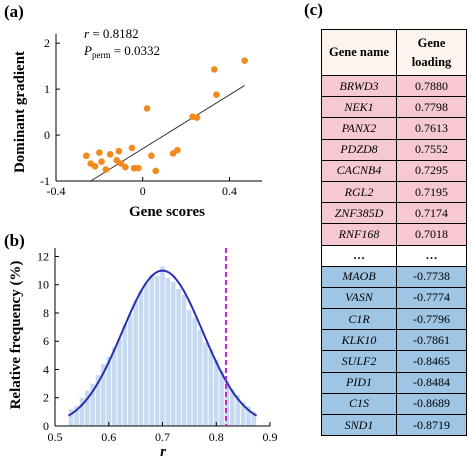  I want to click on histogram-y-tick-label: 0, so click(46, 426).